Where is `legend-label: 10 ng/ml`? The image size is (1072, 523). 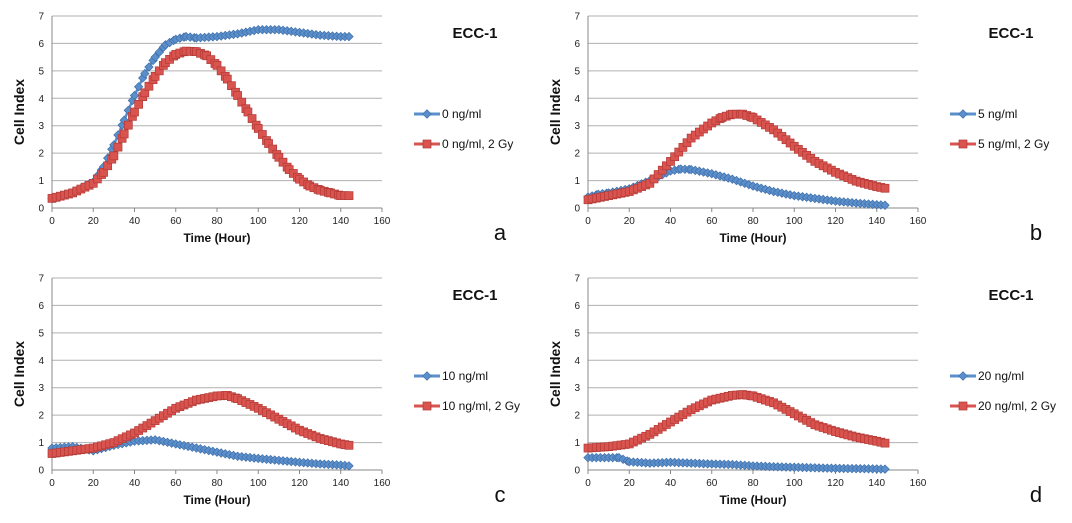
legend-label: 10 ng/ml is located at coordinates (465, 376).